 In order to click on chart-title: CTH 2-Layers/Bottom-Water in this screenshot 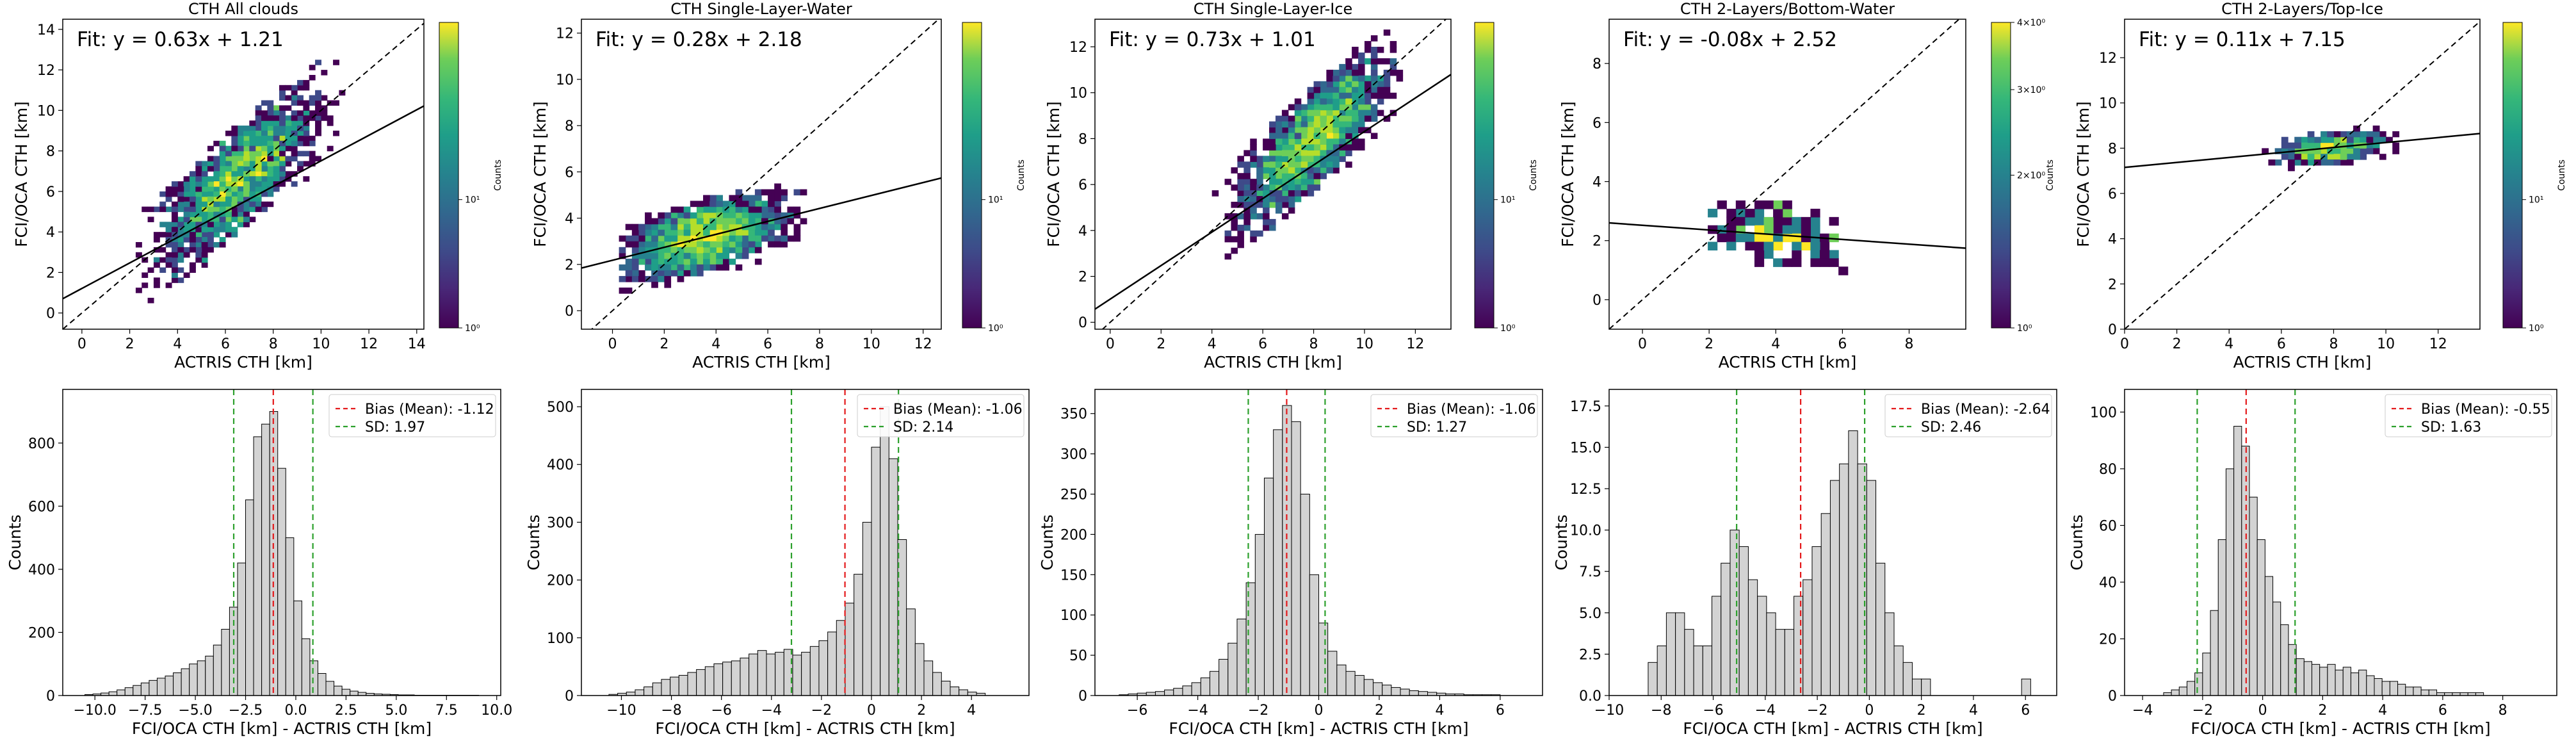, I will do `click(1787, 9)`.